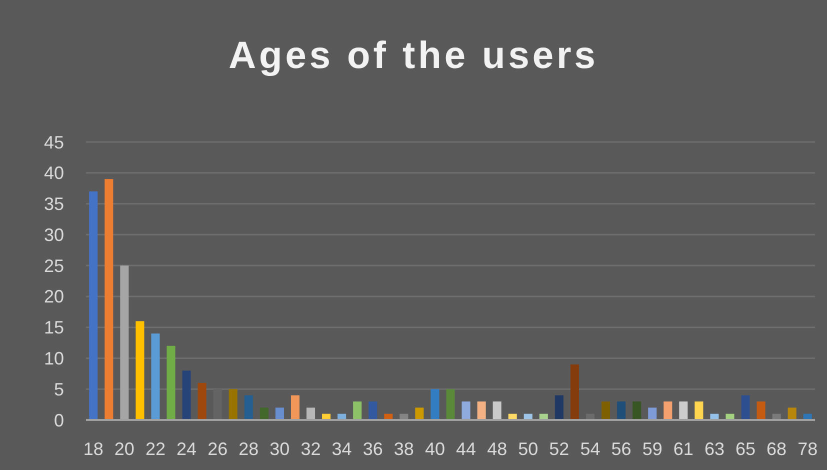 This screenshot has height=470, width=827. Describe the element at coordinates (714, 449) in the screenshot. I see `x-tick-label: 63` at that location.